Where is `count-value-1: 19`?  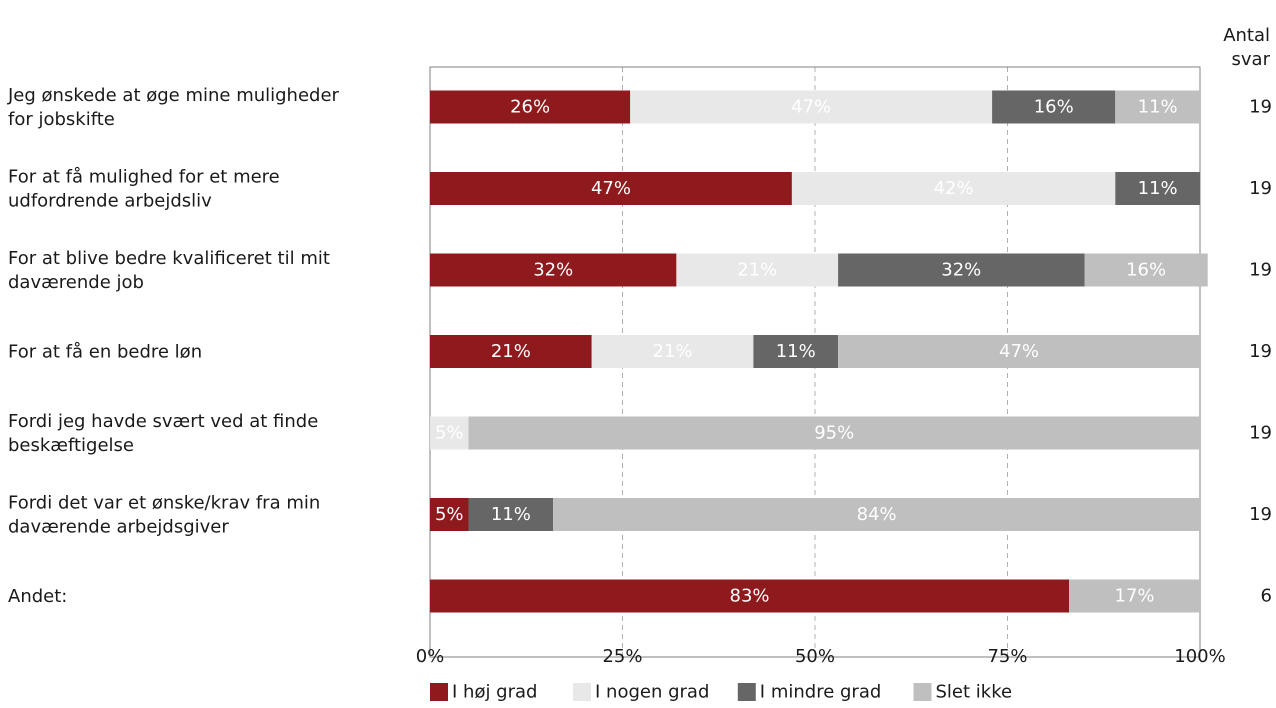 count-value-1: 19 is located at coordinates (1260, 188).